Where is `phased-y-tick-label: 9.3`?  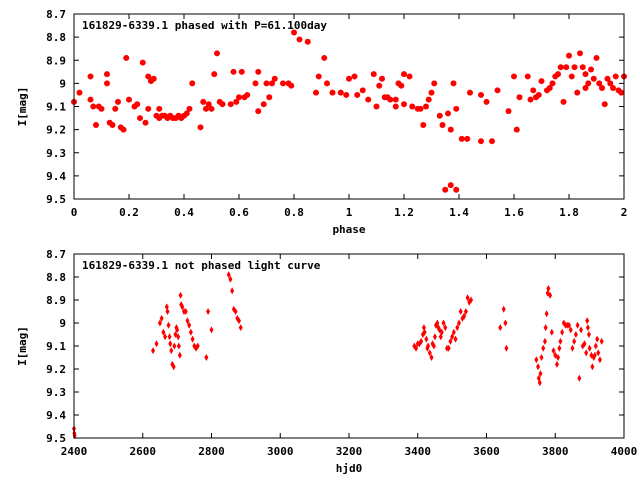
phased-y-tick-label: 9.3 is located at coordinates (56, 153).